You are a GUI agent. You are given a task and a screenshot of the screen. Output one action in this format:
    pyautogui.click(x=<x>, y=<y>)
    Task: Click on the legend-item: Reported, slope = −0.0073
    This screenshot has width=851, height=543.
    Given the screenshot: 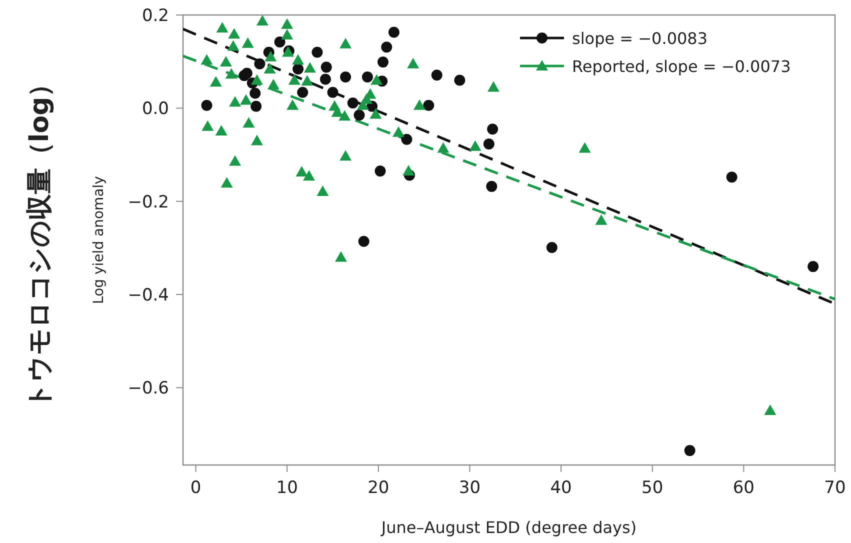 What is the action you would take?
    pyautogui.click(x=655, y=66)
    